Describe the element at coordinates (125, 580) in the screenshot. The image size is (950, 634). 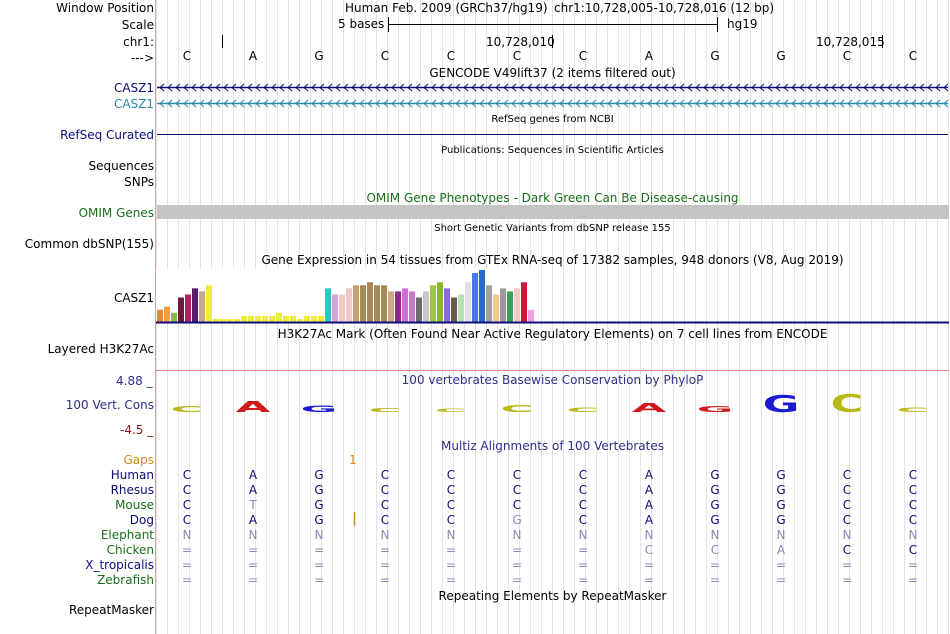
I see `species-label: Zebrafish` at that location.